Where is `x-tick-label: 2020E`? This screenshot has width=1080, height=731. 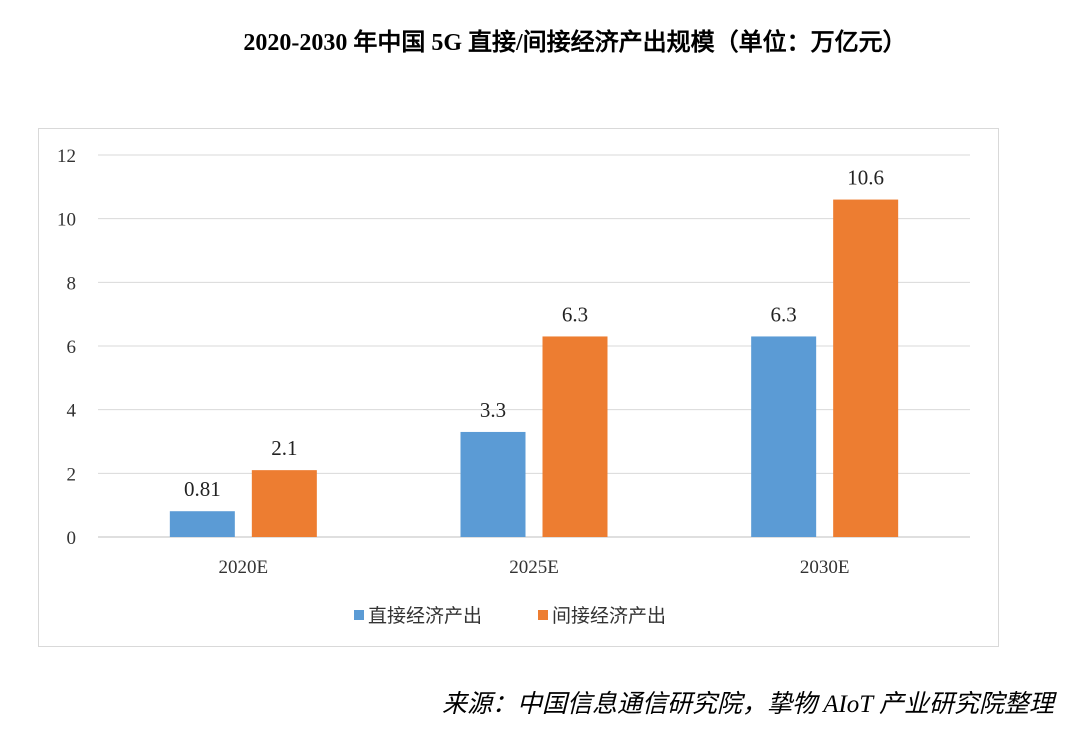 x-tick-label: 2020E is located at coordinates (244, 567).